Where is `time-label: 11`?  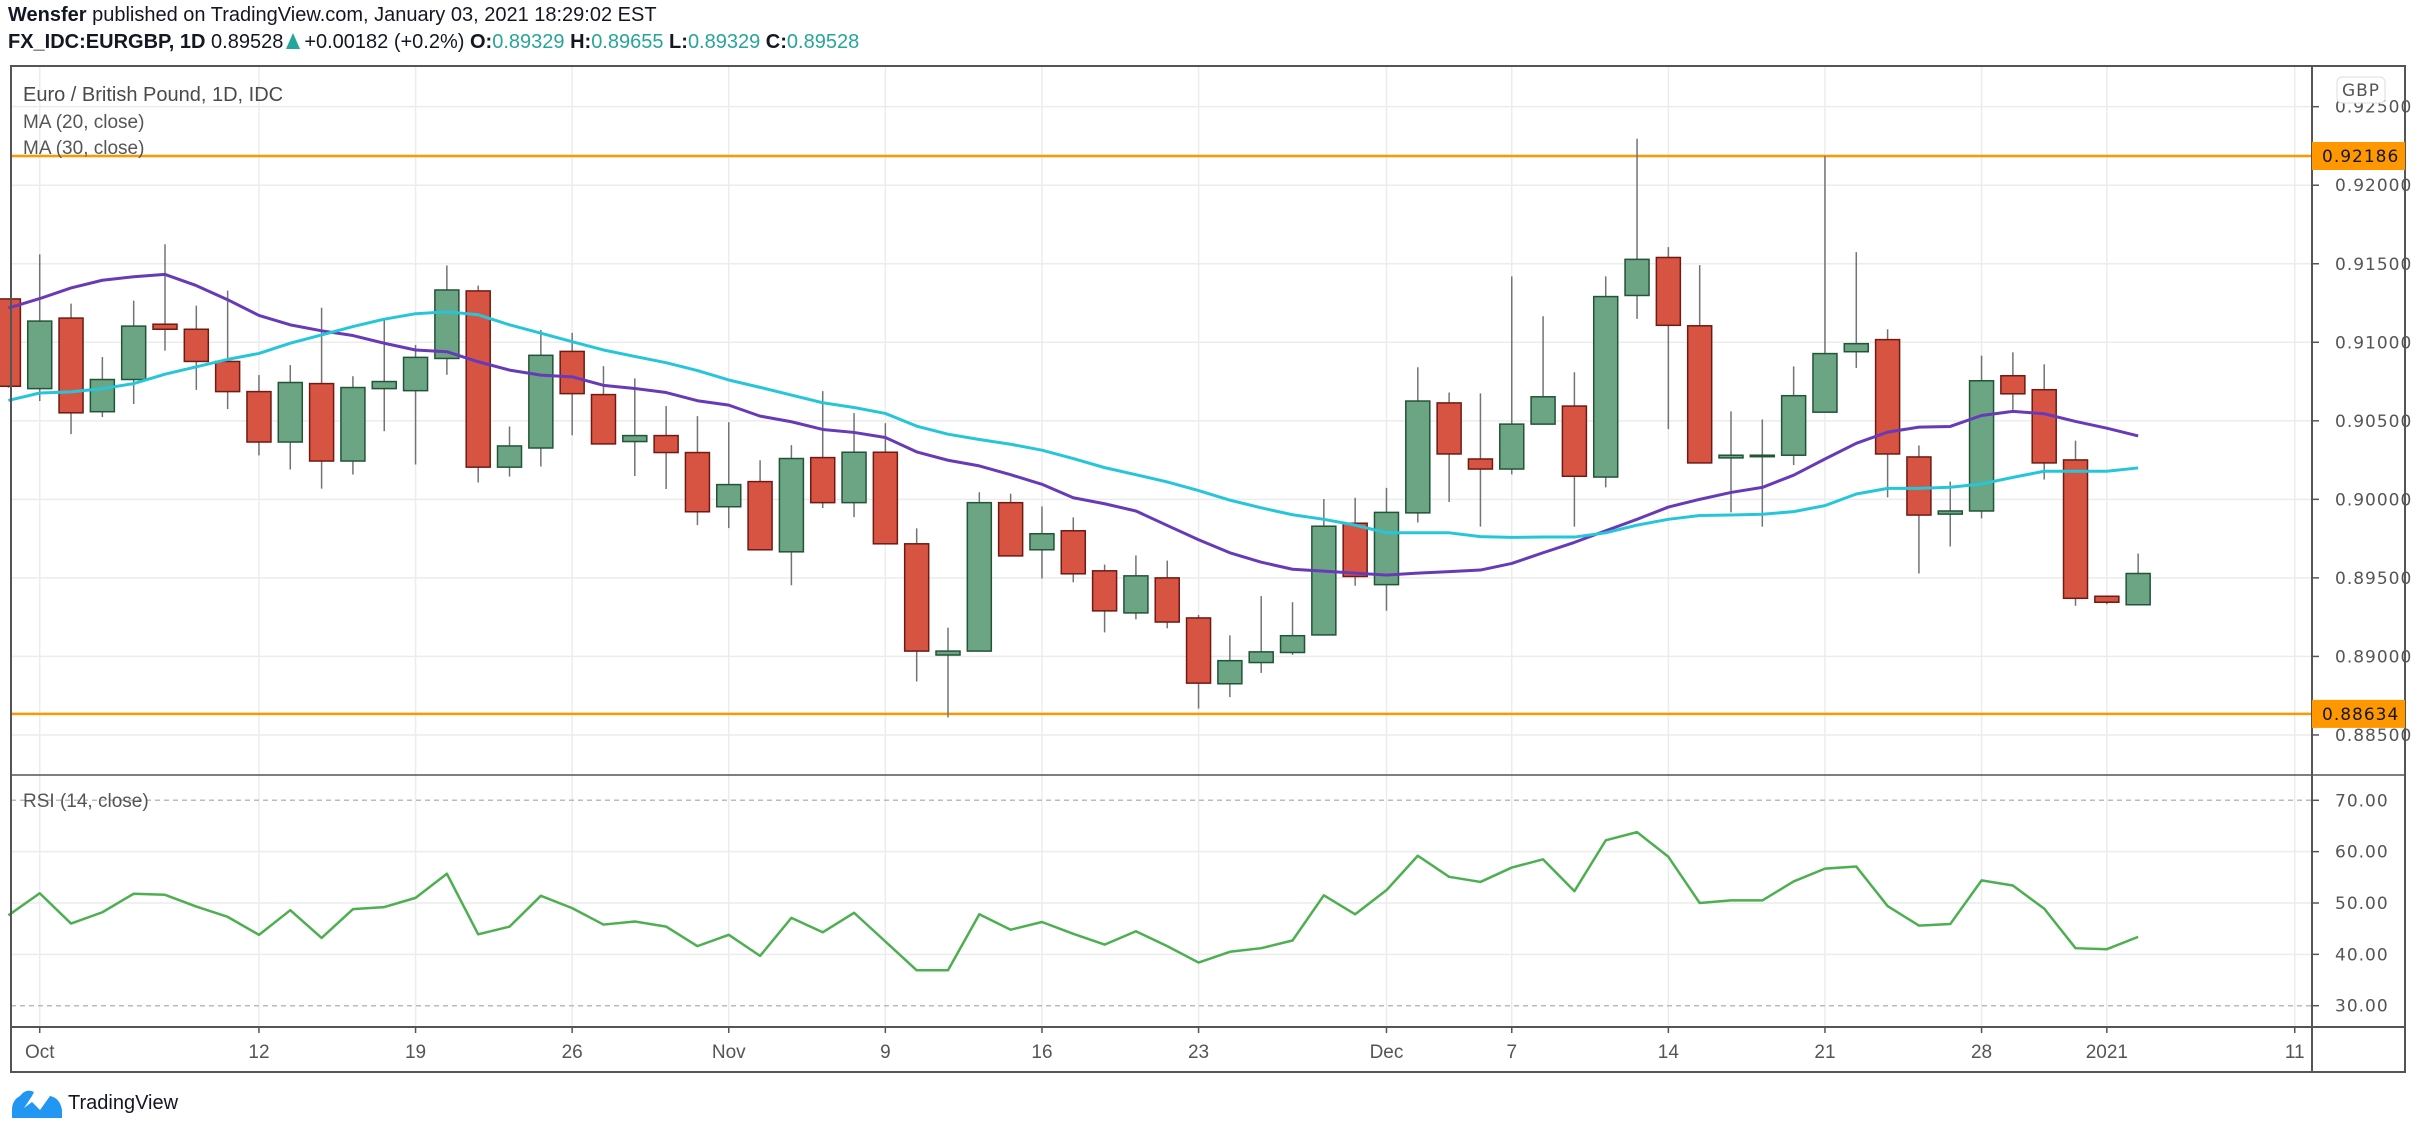 time-label: 11 is located at coordinates (2295, 1052).